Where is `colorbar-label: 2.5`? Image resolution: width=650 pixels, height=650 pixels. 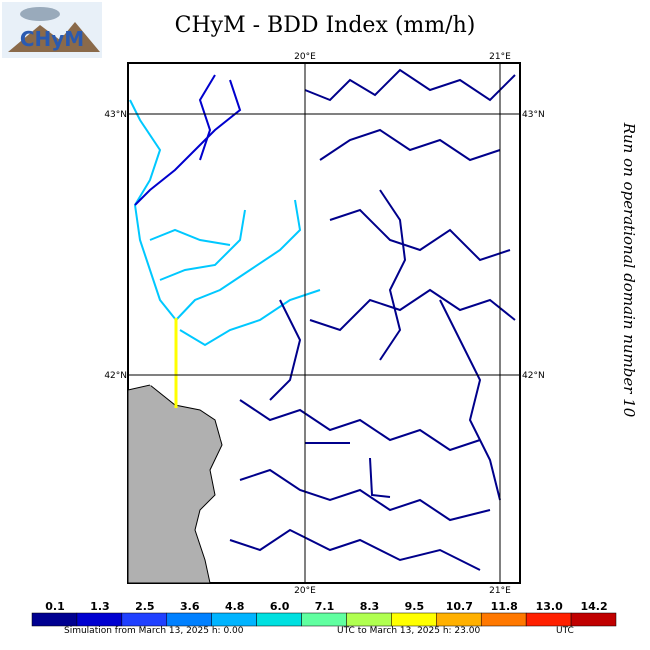 colorbar-label: 2.5 is located at coordinates (145, 606).